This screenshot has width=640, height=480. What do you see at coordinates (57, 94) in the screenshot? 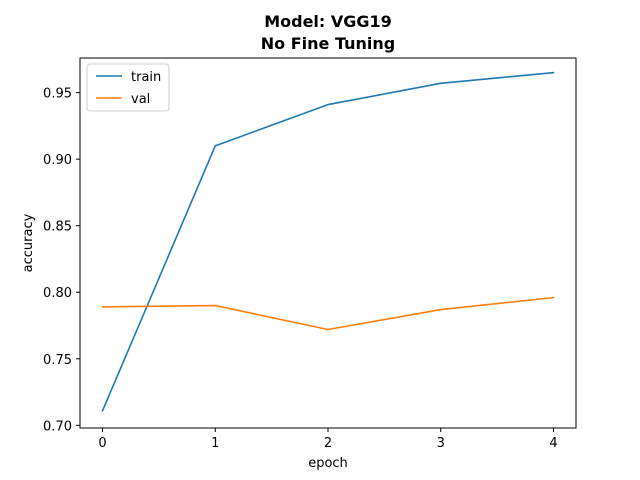
I see `y-tick-label: 0.95` at bounding box center [57, 94].